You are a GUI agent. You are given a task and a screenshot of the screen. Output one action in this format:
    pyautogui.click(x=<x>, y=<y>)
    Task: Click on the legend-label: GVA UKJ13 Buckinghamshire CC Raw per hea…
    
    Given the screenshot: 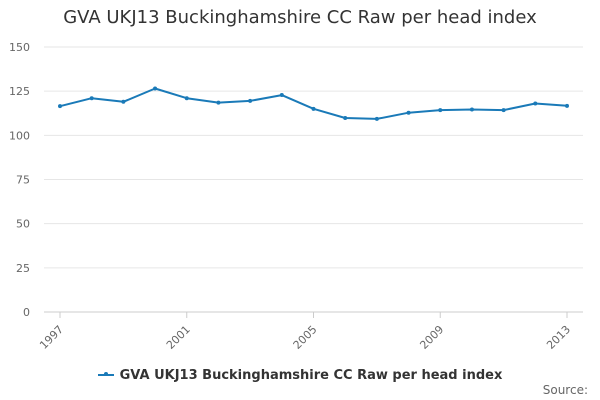 What is the action you would take?
    pyautogui.click(x=311, y=375)
    